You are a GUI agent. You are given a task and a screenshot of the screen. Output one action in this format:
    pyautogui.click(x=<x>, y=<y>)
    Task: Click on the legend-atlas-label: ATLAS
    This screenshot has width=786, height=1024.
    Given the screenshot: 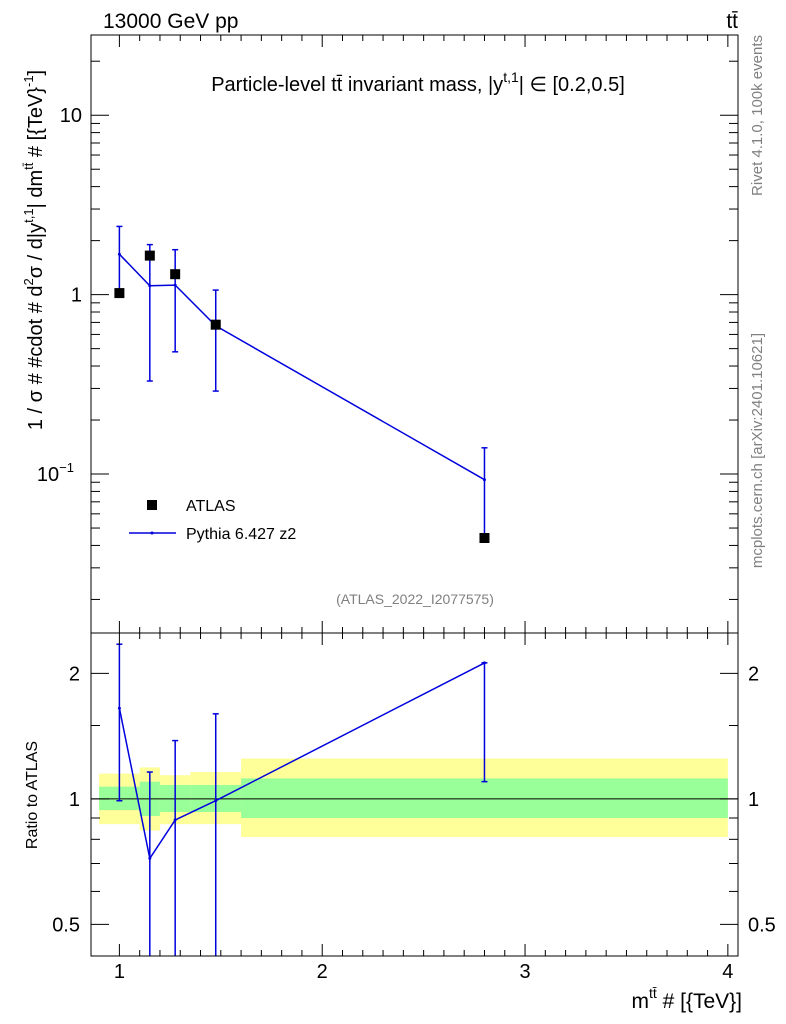 What is the action you would take?
    pyautogui.click(x=211, y=506)
    